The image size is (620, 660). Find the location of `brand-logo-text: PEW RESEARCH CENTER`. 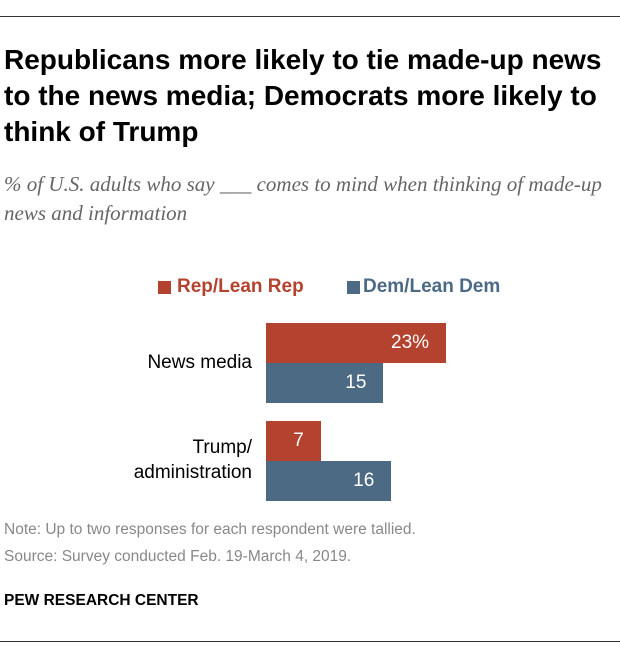

brand-logo-text: PEW RESEARCH CENTER is located at coordinates (101, 600).